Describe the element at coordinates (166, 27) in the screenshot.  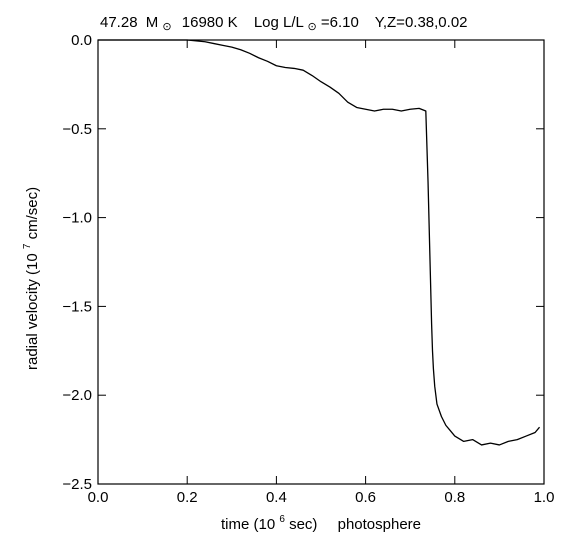
I see `title-mass-sun-symbol: ⊙` at that location.